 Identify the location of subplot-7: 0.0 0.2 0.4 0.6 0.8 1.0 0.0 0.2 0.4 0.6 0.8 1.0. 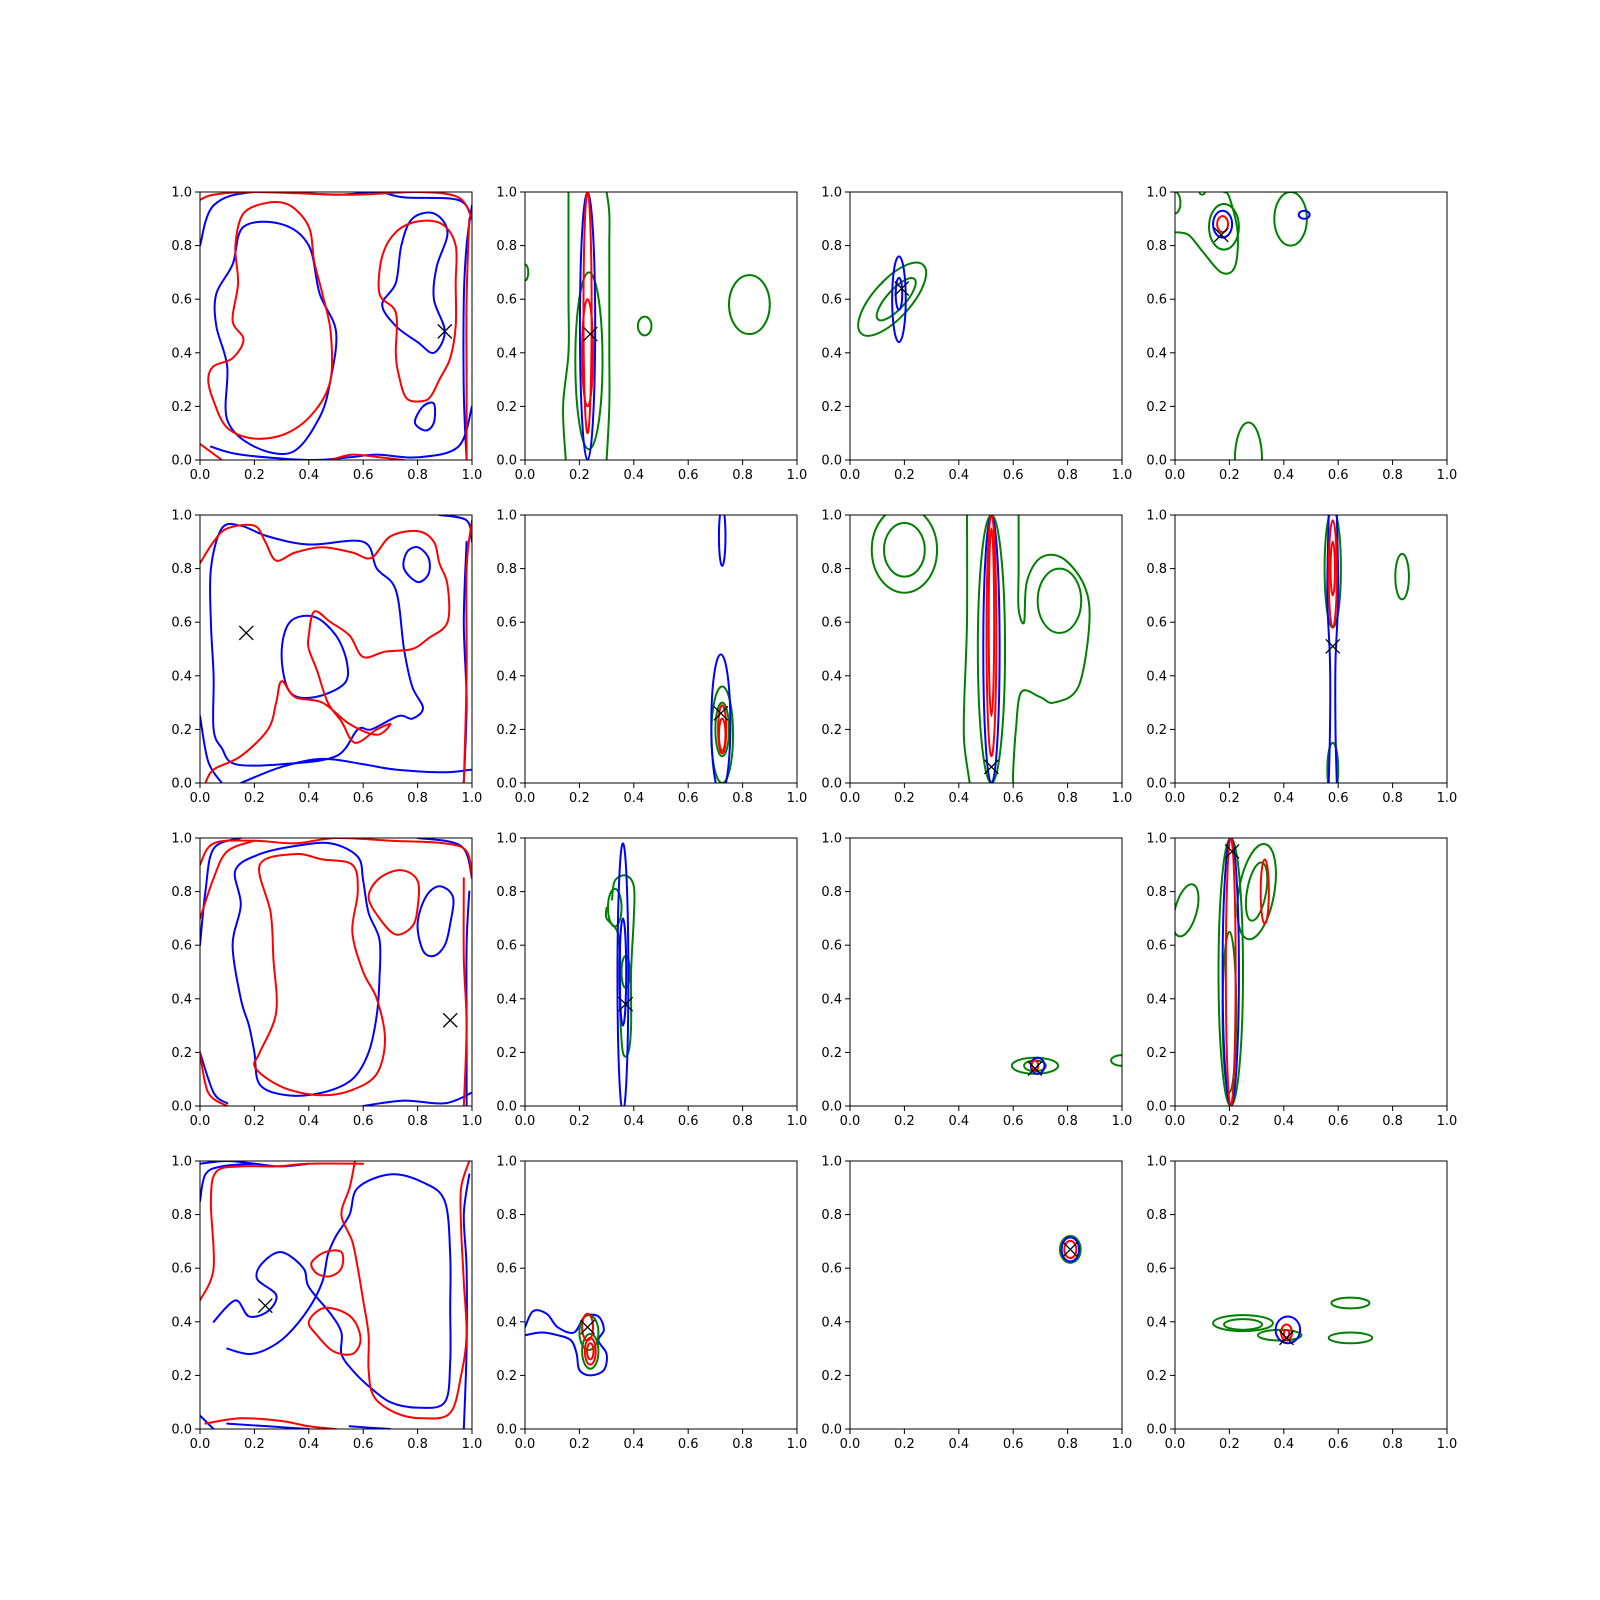
(976, 658).